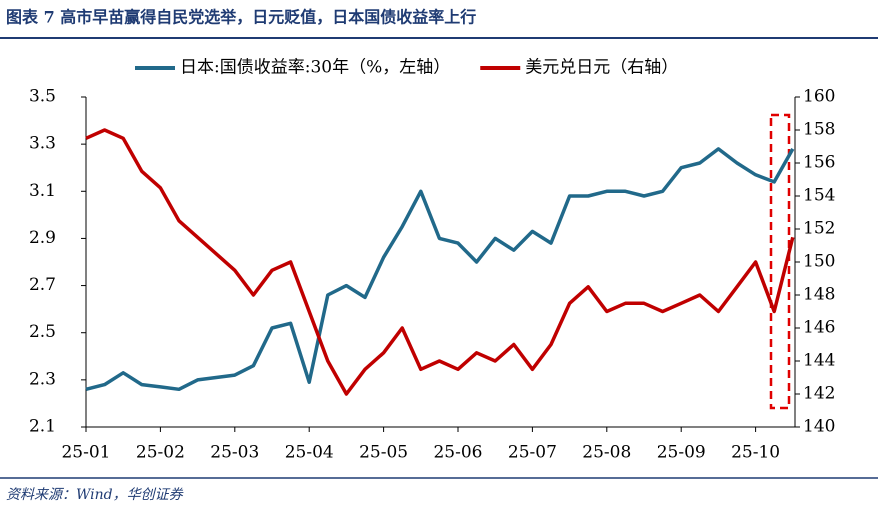 The image size is (878, 513). Describe the element at coordinates (85, 453) in the screenshot. I see `x-tick-label: 25-01` at that location.